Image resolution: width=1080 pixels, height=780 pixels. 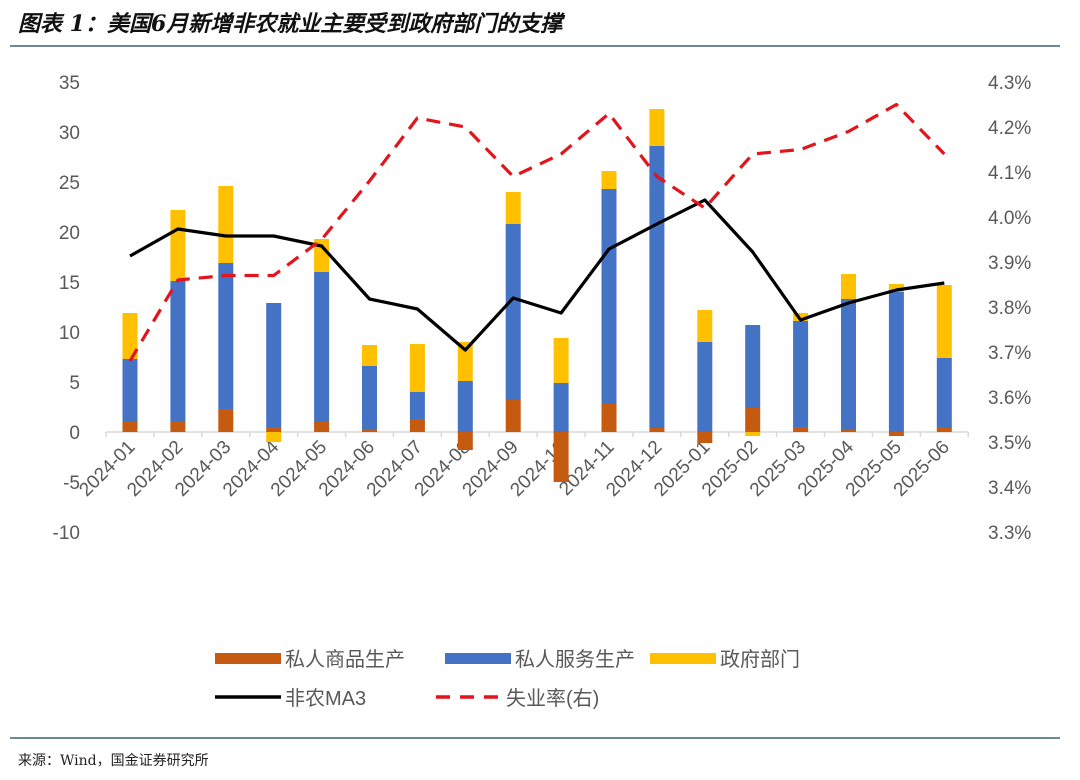 What do you see at coordinates (535, 738) in the screenshot?
I see `source-divider` at bounding box center [535, 738].